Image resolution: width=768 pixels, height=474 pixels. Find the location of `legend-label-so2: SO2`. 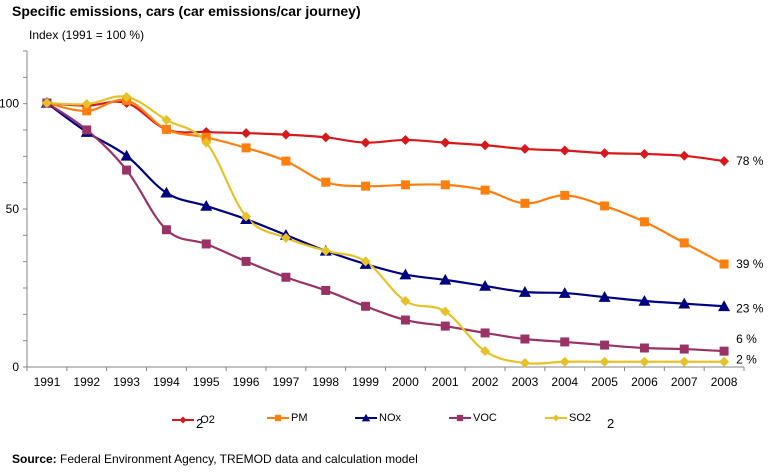

legend-label-so2: SO2 is located at coordinates (580, 418).